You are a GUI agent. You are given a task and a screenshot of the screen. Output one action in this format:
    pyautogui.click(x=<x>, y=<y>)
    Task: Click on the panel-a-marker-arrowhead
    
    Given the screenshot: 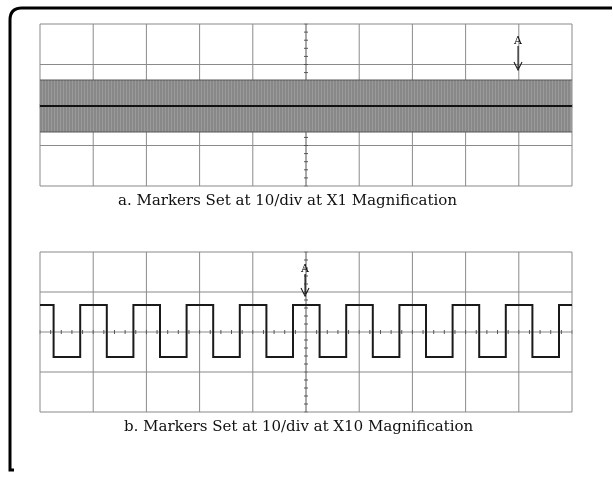 What is the action you would take?
    pyautogui.click(x=518, y=66)
    